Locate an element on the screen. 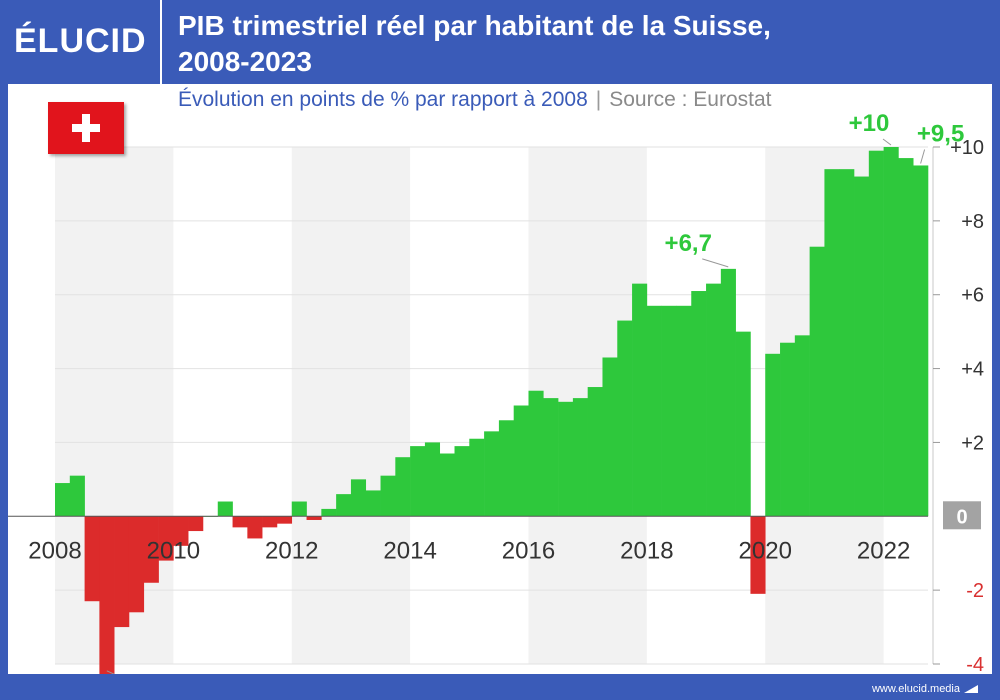 The height and width of the screenshot is (700, 1000). y-tick-label-zero: 0 is located at coordinates (961, 517).